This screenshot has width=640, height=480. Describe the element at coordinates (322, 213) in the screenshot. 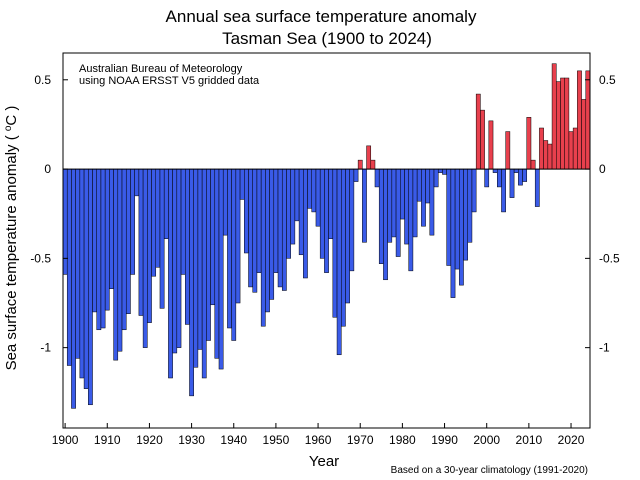

I see `bar-1961` at that location.